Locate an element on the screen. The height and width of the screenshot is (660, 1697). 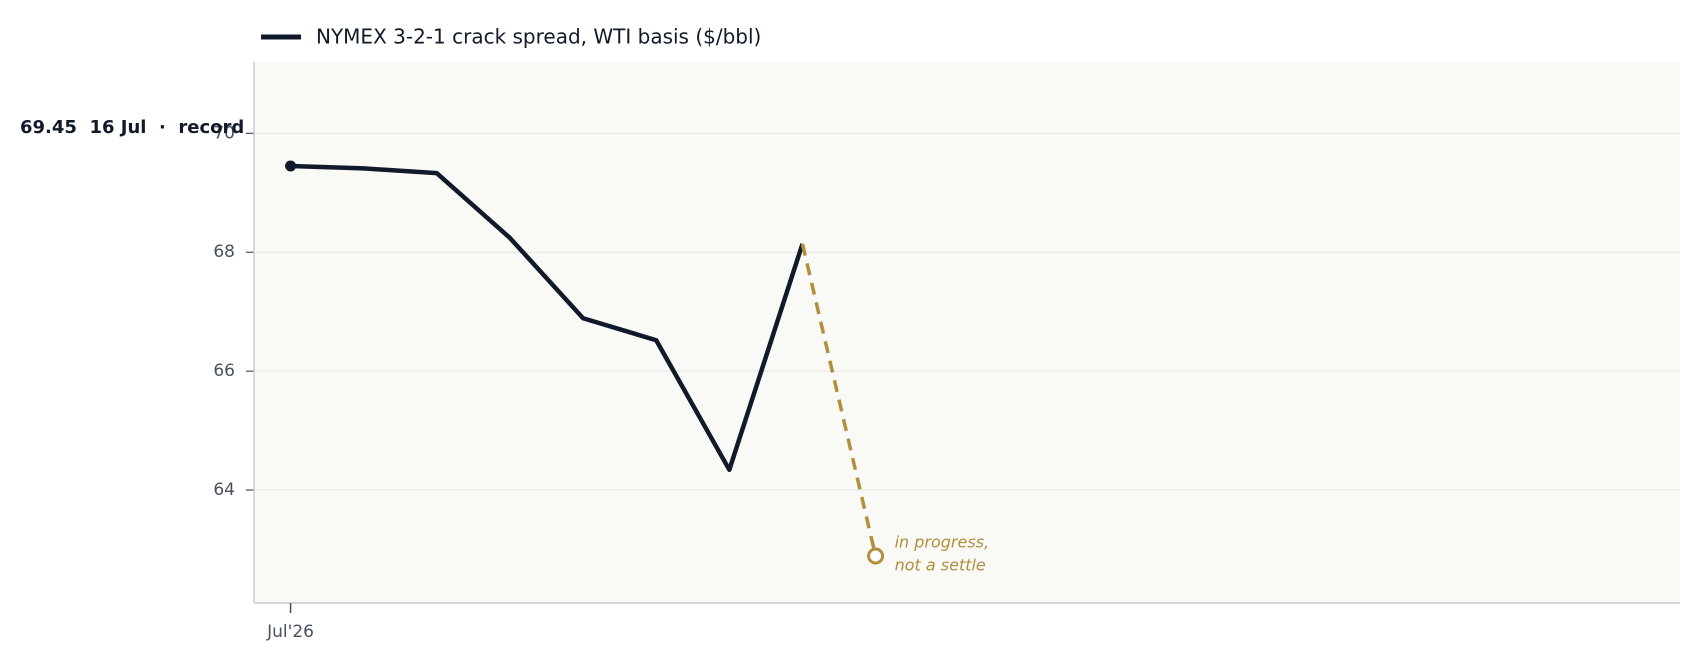
note: in progress, is located at coordinates (942, 542).